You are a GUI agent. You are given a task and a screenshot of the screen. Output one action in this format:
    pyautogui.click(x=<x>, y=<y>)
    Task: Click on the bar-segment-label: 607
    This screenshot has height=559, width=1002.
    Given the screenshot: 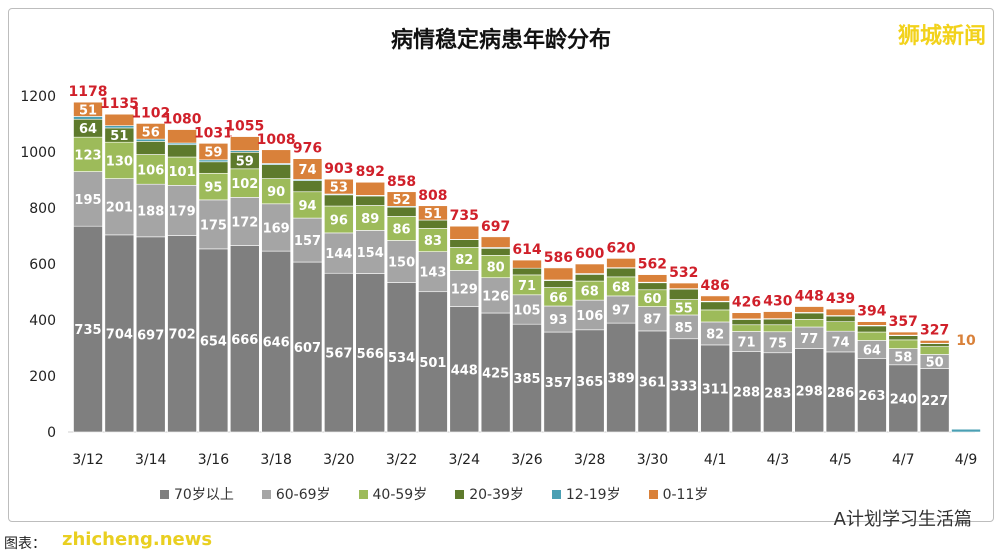 What is the action you would take?
    pyautogui.click(x=307, y=348)
    